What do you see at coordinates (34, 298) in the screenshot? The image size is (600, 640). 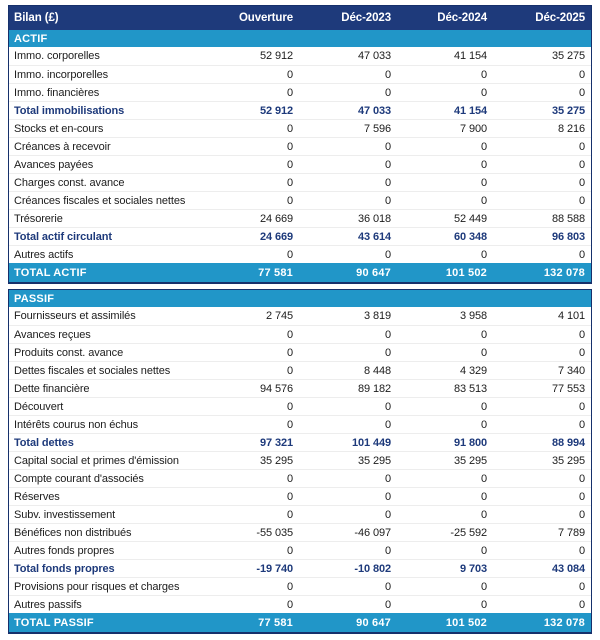 I see `section-title: PASSIF` at bounding box center [34, 298].